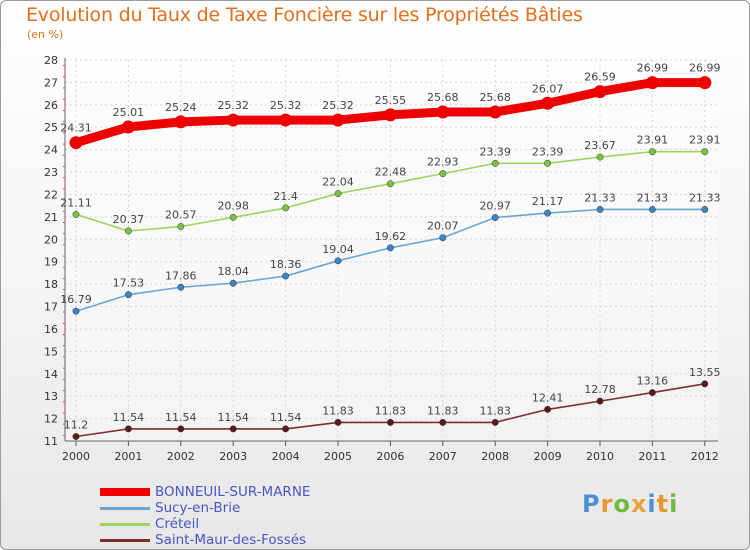 The width and height of the screenshot is (750, 550). I want to click on data-label: 23.67, so click(600, 145).